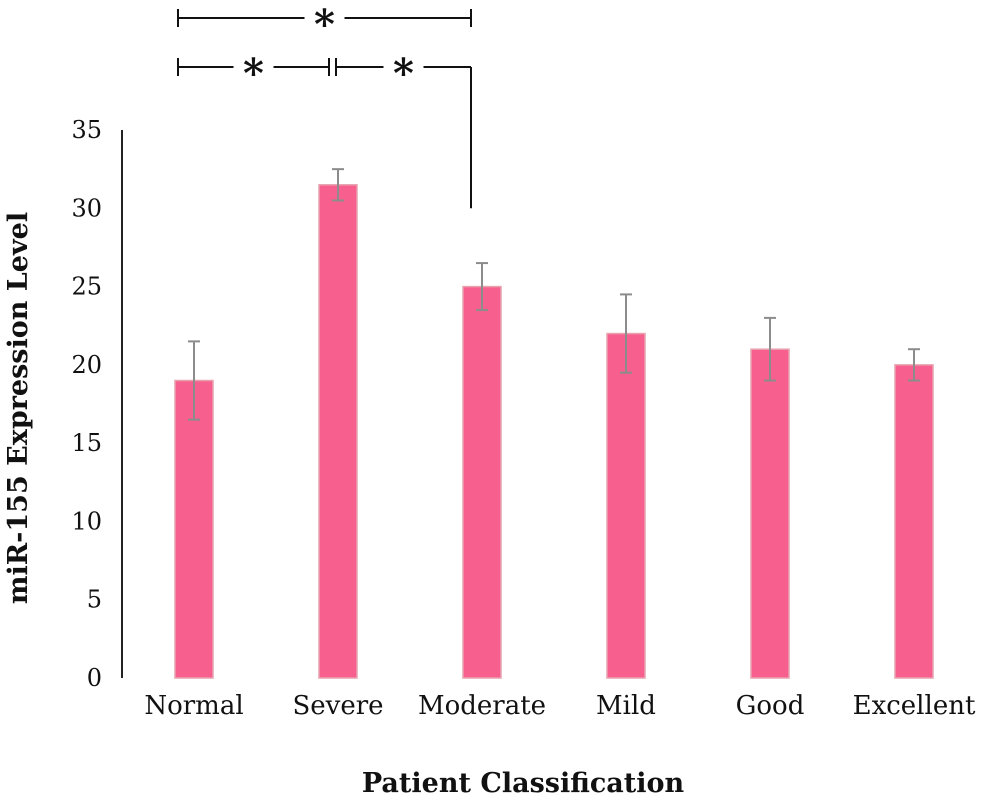  I want to click on y-axis-title: miR-155 Expression Level, so click(18, 408).